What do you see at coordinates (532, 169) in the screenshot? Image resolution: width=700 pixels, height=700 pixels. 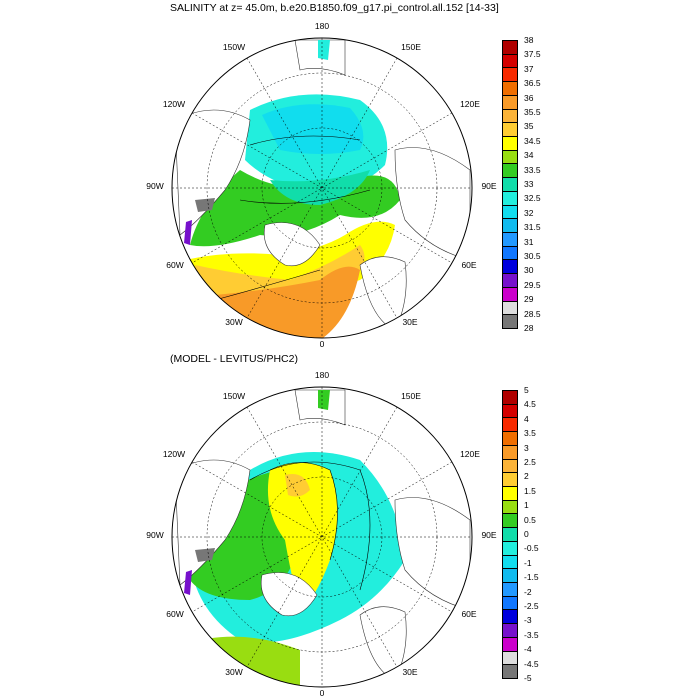 I see `colorbar-tick-label: 33.5` at bounding box center [532, 169].